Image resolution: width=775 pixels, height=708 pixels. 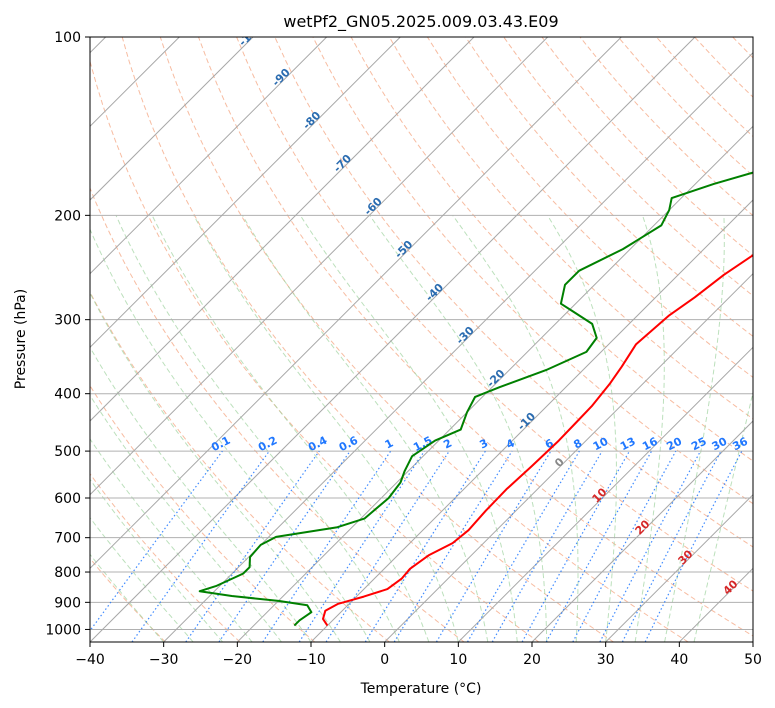 What do you see at coordinates (650, 444) in the screenshot?
I see `mixing-ratio-label: 16` at bounding box center [650, 444].